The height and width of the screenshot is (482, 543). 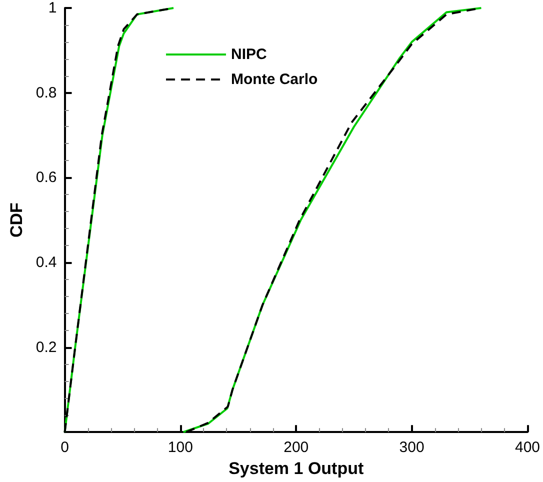 I want to click on x-tick-label: 0, so click(x=64, y=447).